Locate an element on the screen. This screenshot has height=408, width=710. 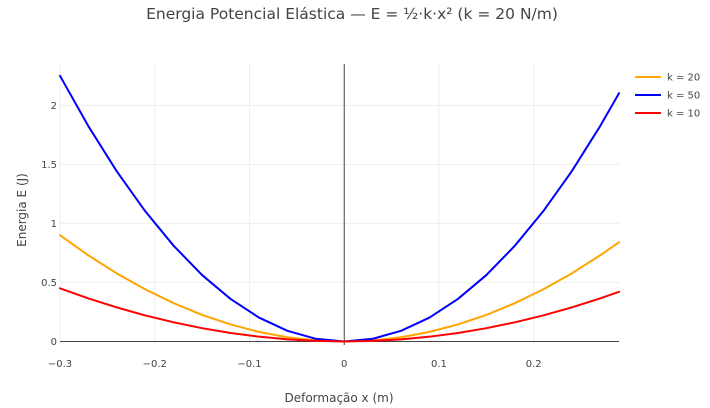
legend-item: k = 20 is located at coordinates (667, 78).